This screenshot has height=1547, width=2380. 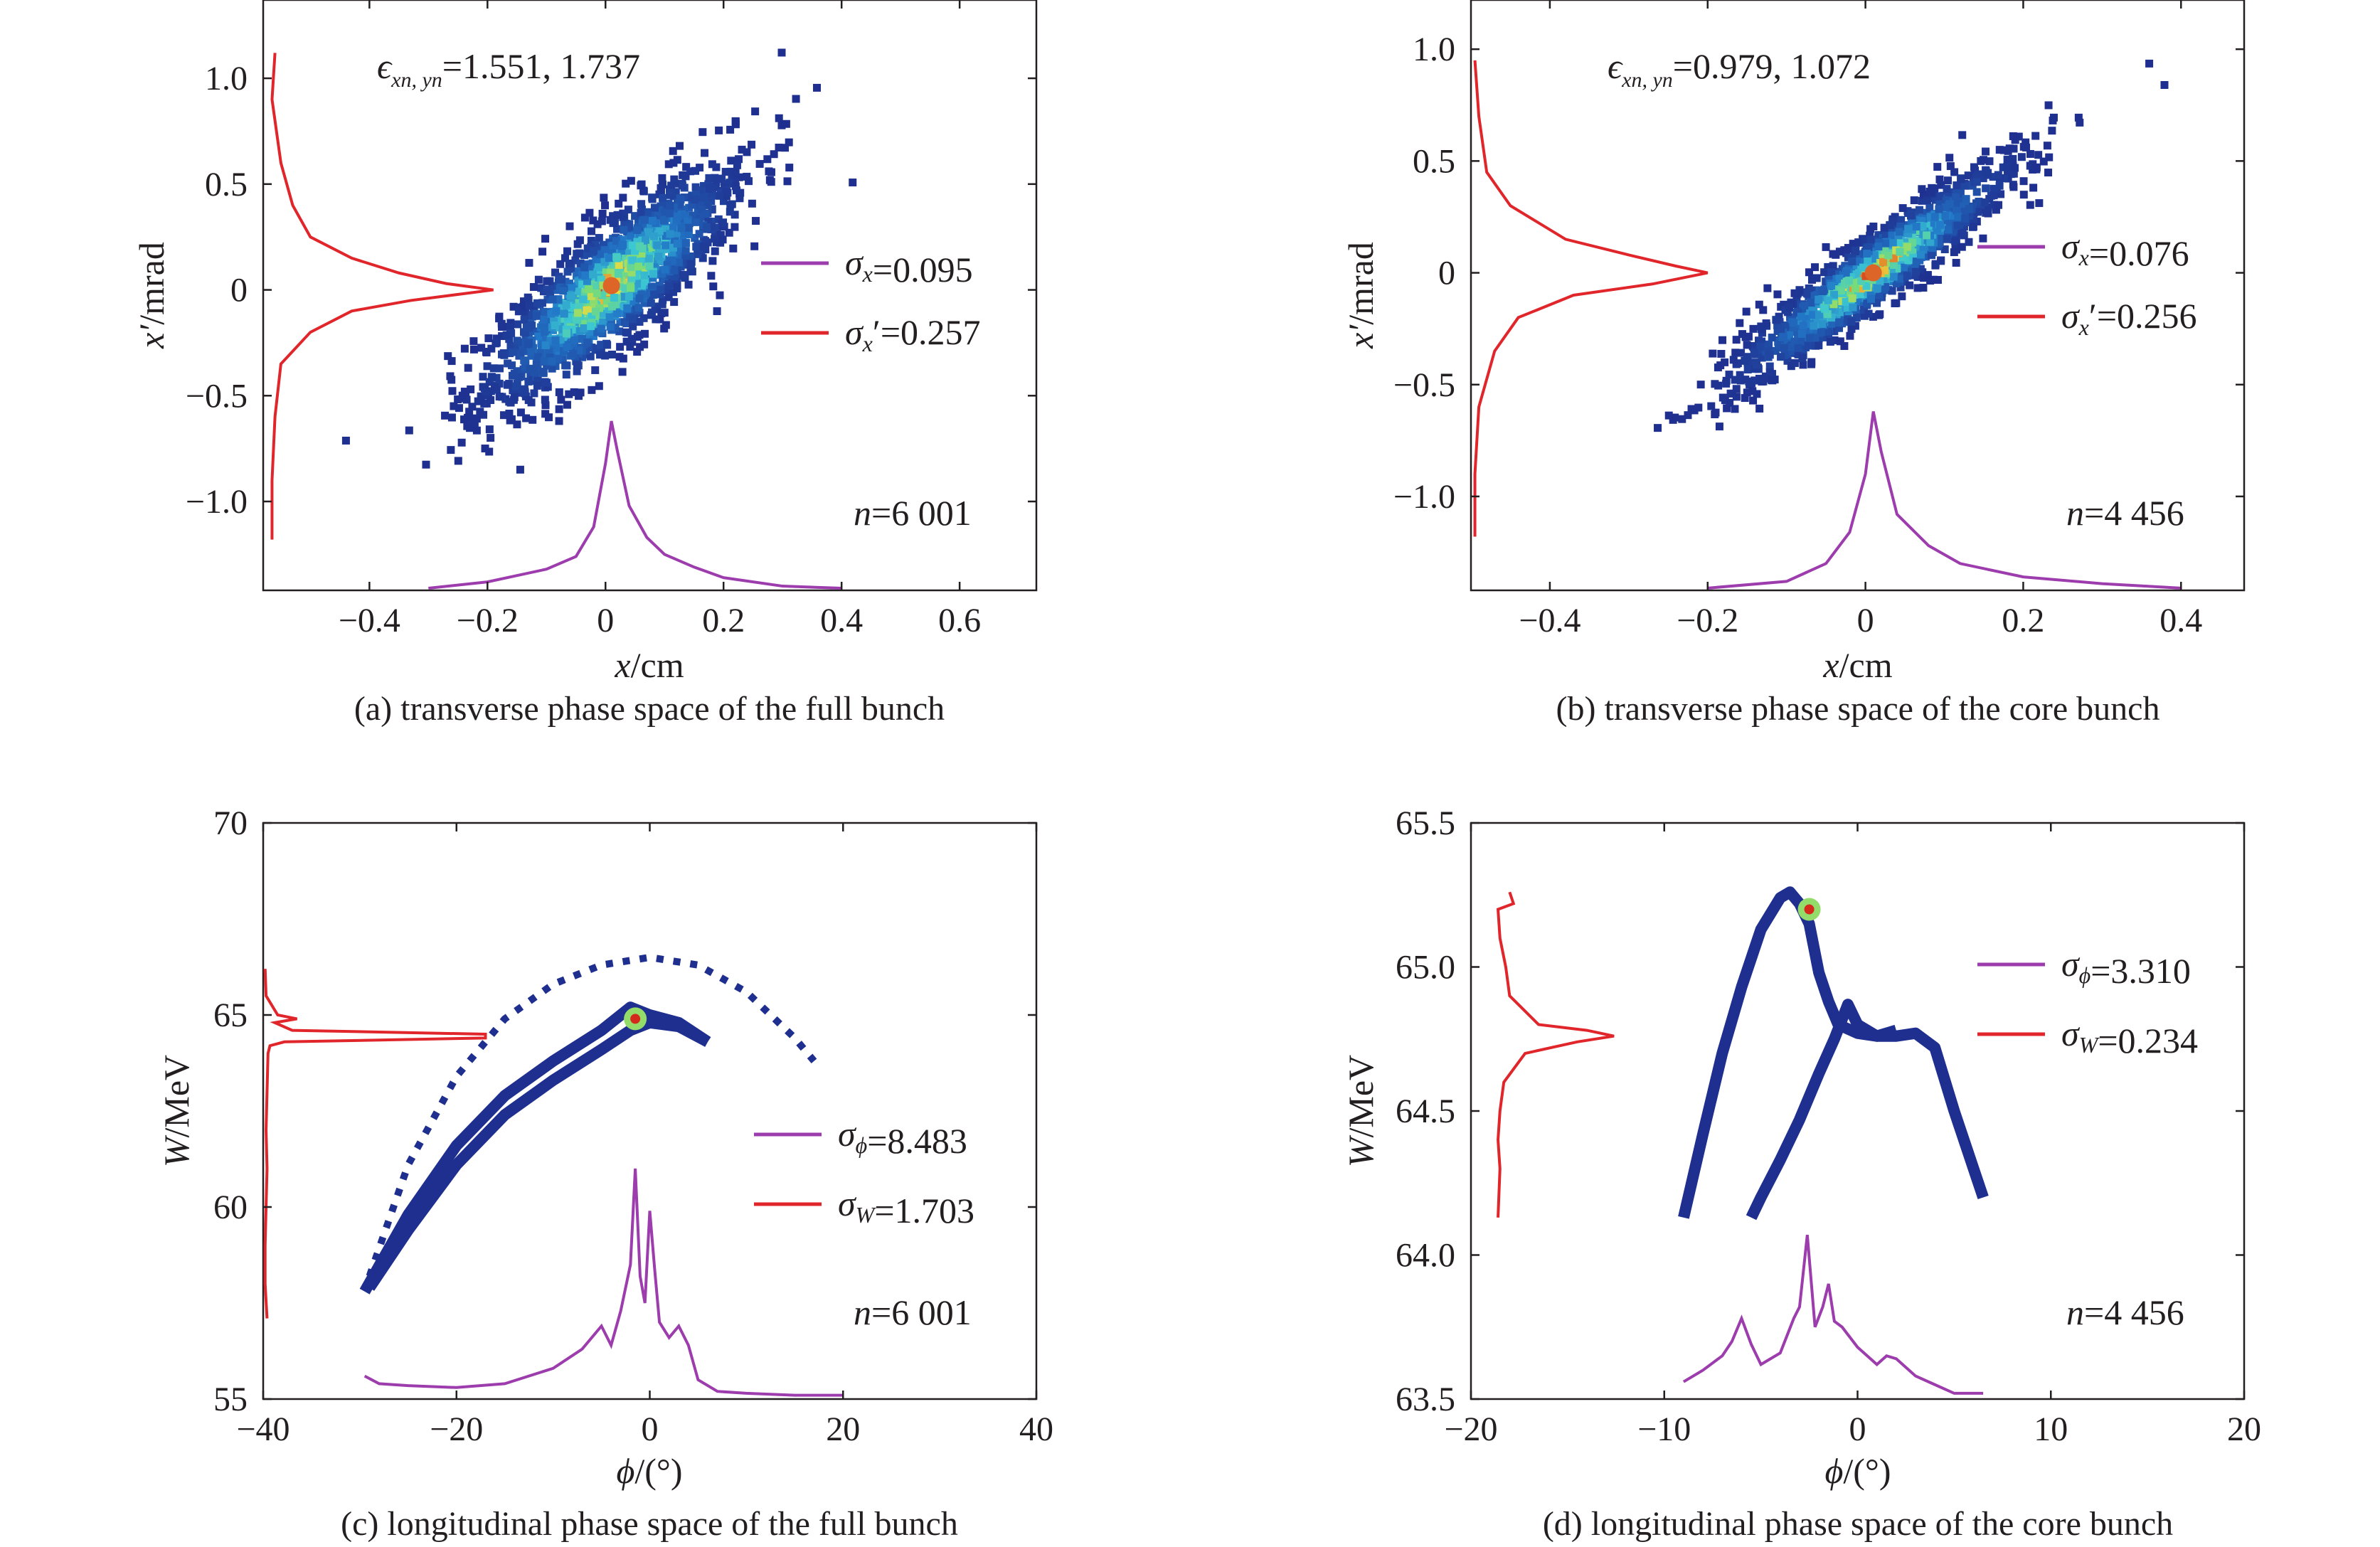 I want to click on legend-label-a: σx′=0.257, so click(x=913, y=334).